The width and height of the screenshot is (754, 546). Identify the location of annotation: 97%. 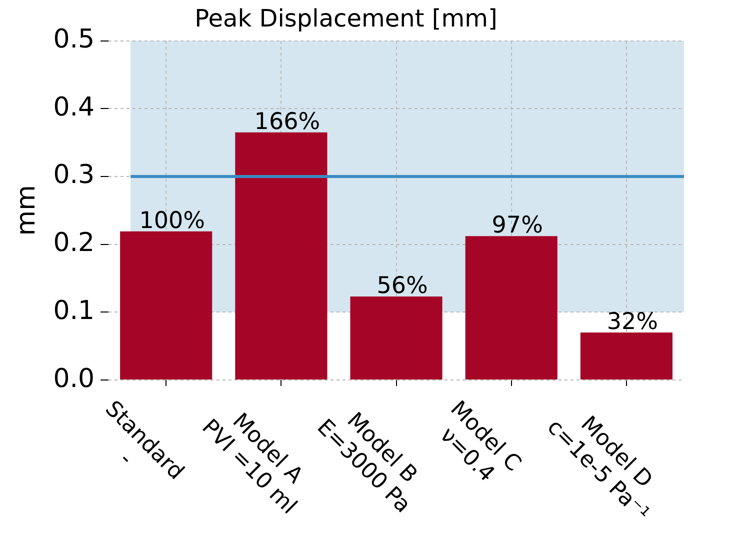
(517, 225).